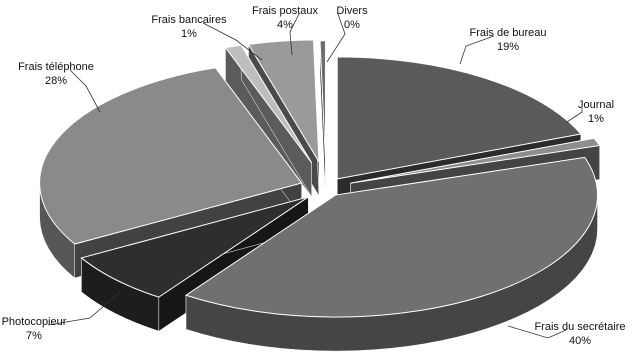 This screenshot has width=638, height=356. Describe the element at coordinates (459, 118) in the screenshot. I see `pie-slice-frais-de-bureau` at that location.